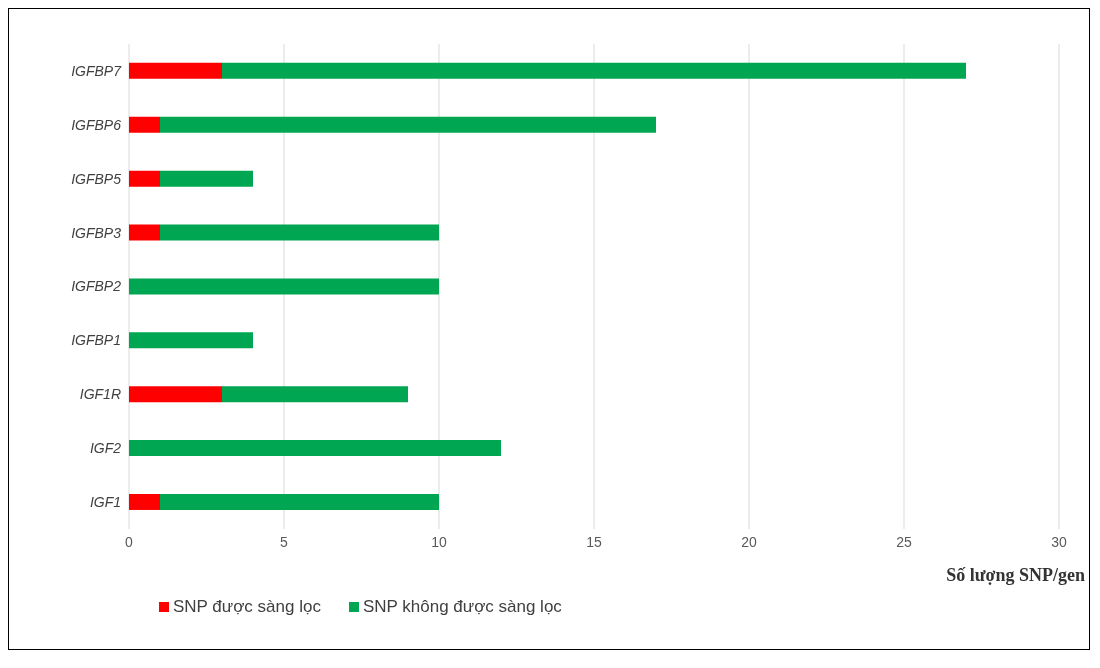  What do you see at coordinates (1059, 541) in the screenshot?
I see `x-tick-label: 30` at bounding box center [1059, 541].